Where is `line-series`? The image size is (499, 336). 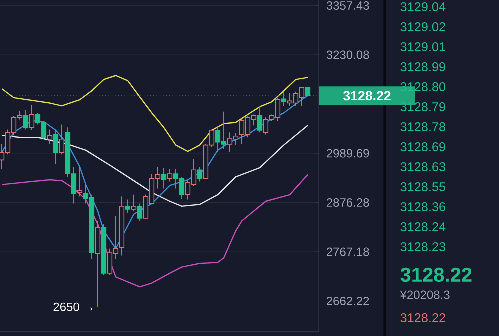
line-series is located at coordinates (155, 113).